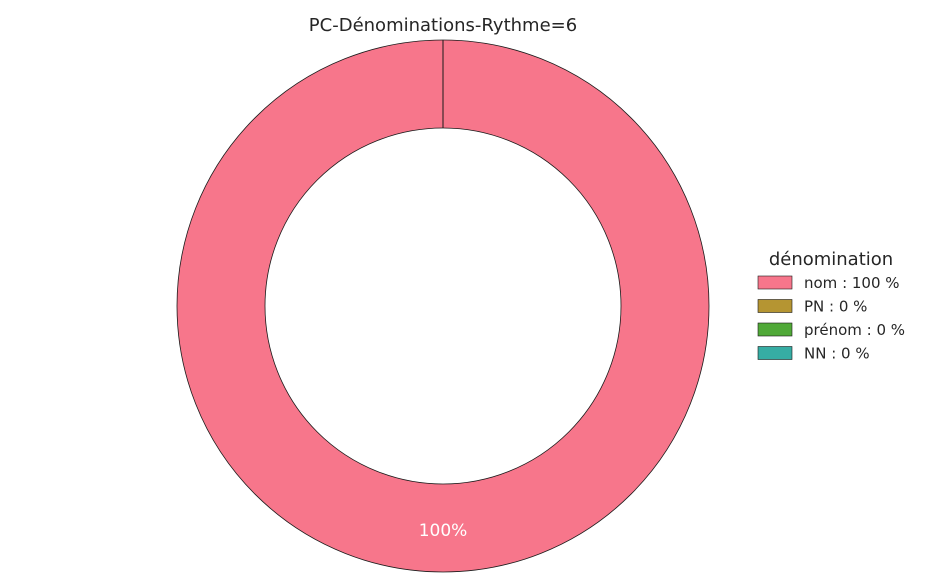 Image resolution: width=925 pixels, height=587 pixels. I want to click on legend-item-pn: PN : 0 %, so click(812, 307).